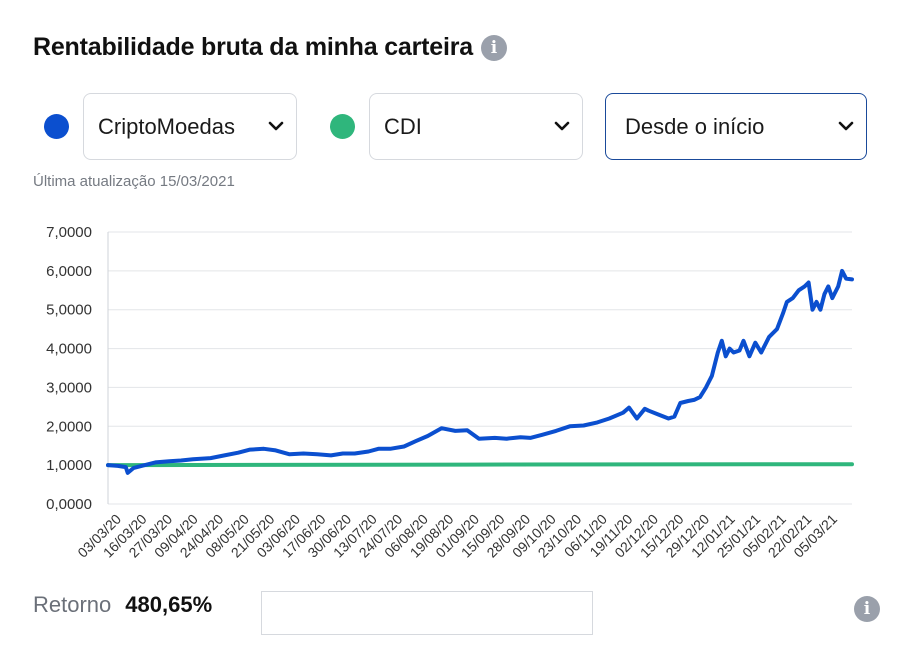 The image size is (900, 661). What do you see at coordinates (69, 504) in the screenshot?
I see `y-tick-label: 0,0000` at bounding box center [69, 504].